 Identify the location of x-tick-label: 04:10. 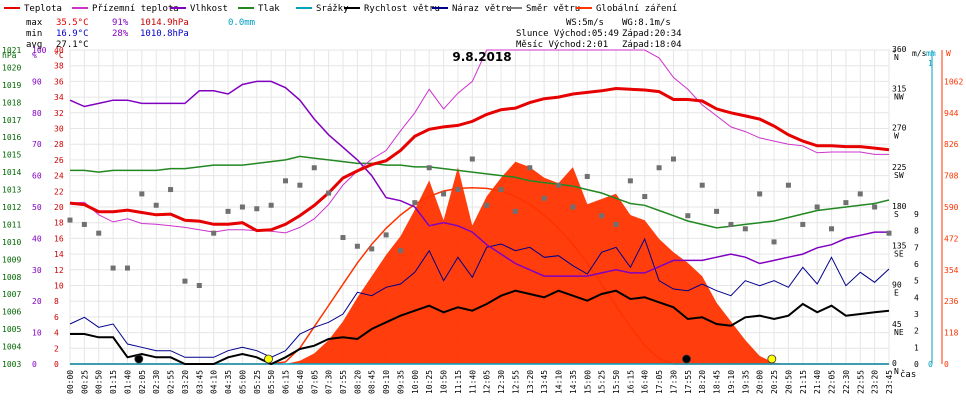
(214, 382).